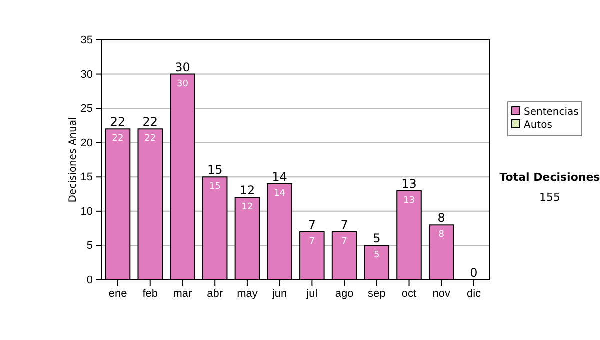  Describe the element at coordinates (248, 207) in the screenshot. I see `data-label: 12` at that location.